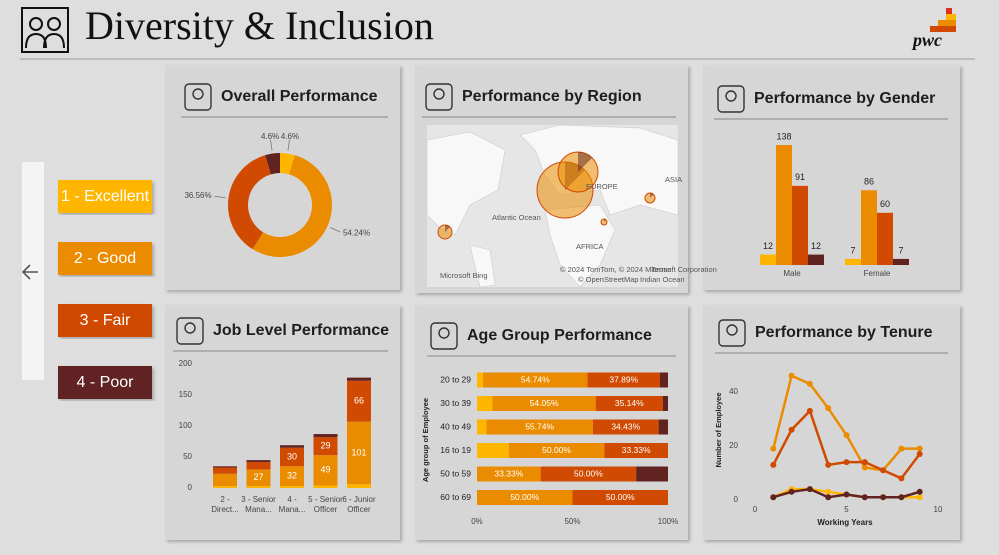  Describe the element at coordinates (325, 504) in the screenshot. I see `x-tick-label-box: 5 - Senior Officer` at that location.